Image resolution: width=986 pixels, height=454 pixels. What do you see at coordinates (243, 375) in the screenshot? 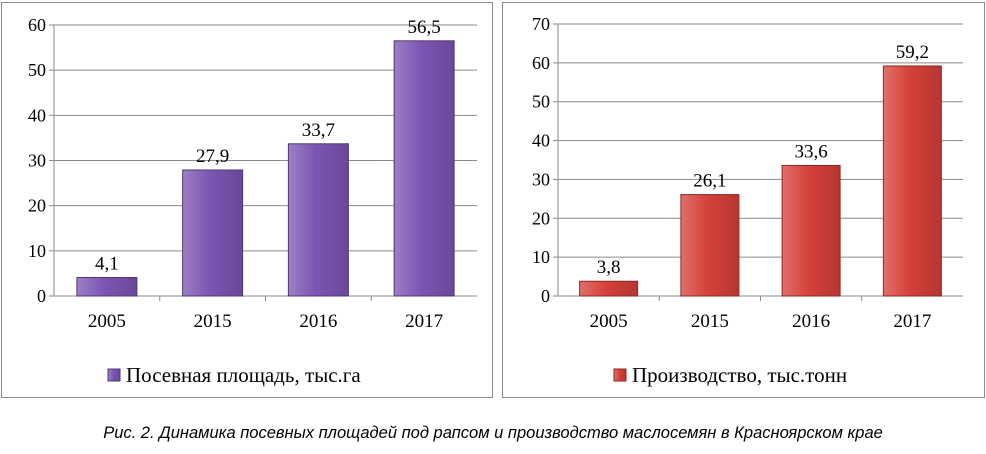
I see `legend-label: Посевная площадь, тыс.га` at bounding box center [243, 375].